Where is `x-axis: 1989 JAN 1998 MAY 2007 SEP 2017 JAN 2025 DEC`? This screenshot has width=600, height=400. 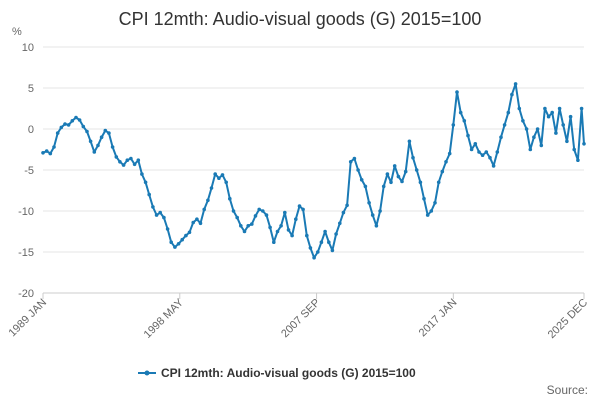
x-axis: 1989 JAN 1998 MAY 2007 SEP 2017 JAN 2025 DEC is located at coordinates (298, 316).